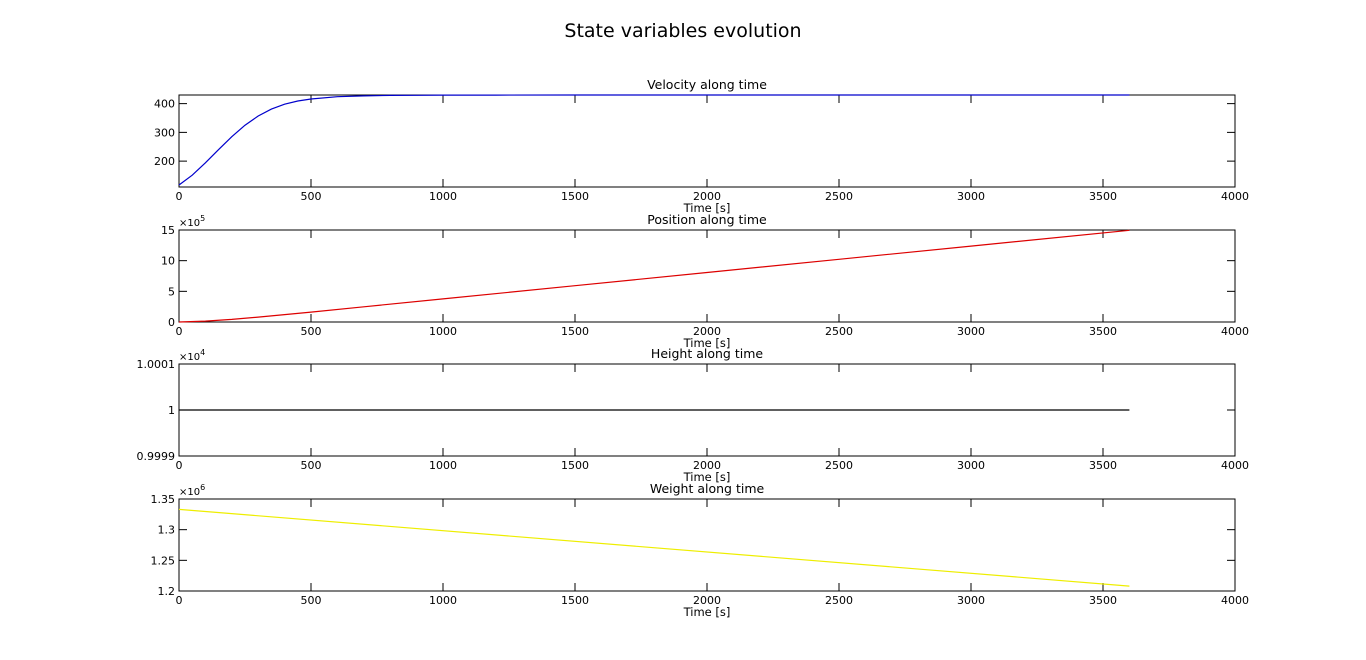 The image size is (1366, 660). What do you see at coordinates (168, 261) in the screenshot?
I see `y-tick-label: 10` at bounding box center [168, 261].